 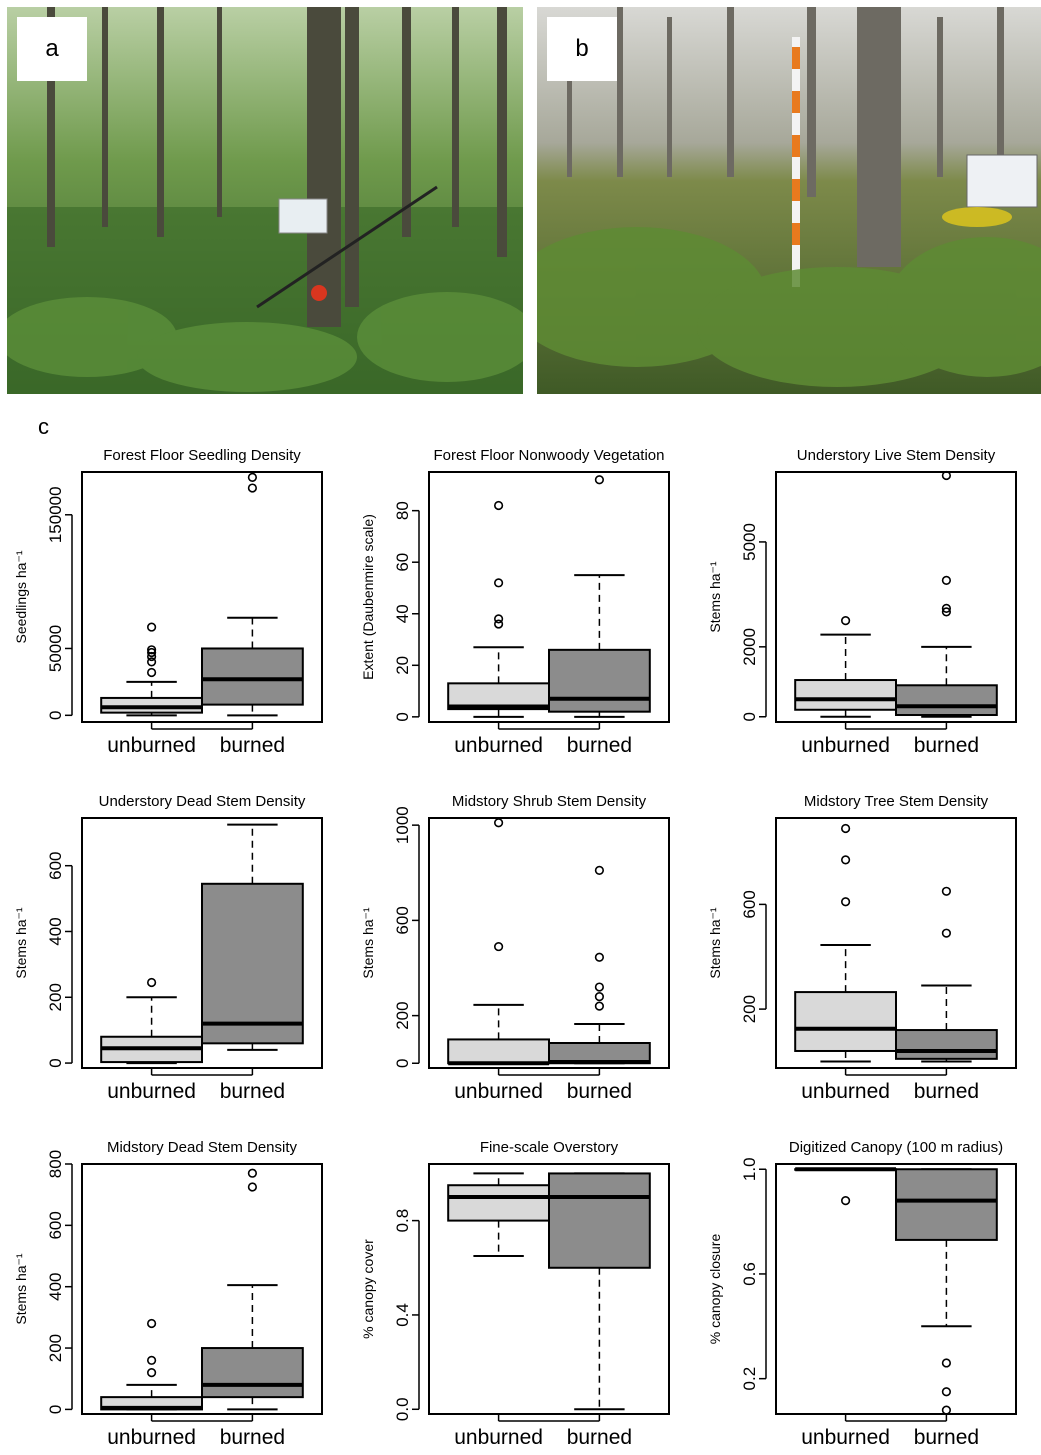 What do you see at coordinates (55, 1164) in the screenshot?
I see `y-tick-label: 800` at bounding box center [55, 1164].